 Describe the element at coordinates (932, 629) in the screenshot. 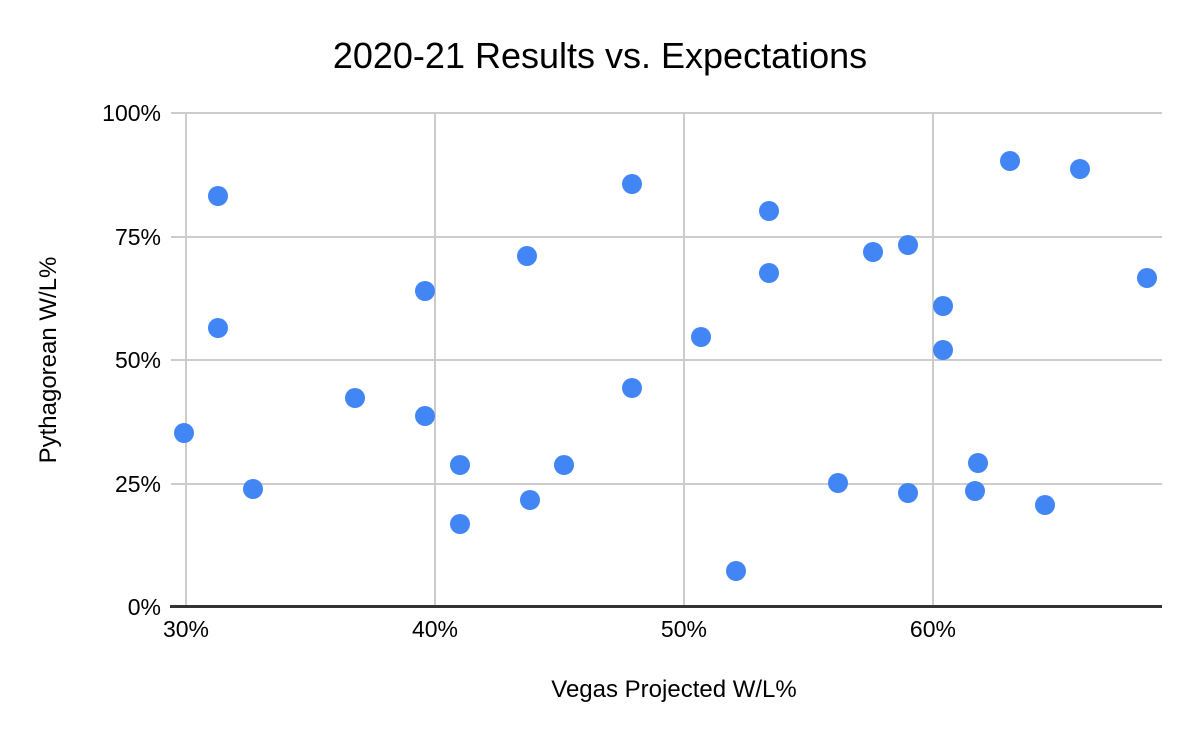

I see `x-tick-label-60: 60%` at that location.